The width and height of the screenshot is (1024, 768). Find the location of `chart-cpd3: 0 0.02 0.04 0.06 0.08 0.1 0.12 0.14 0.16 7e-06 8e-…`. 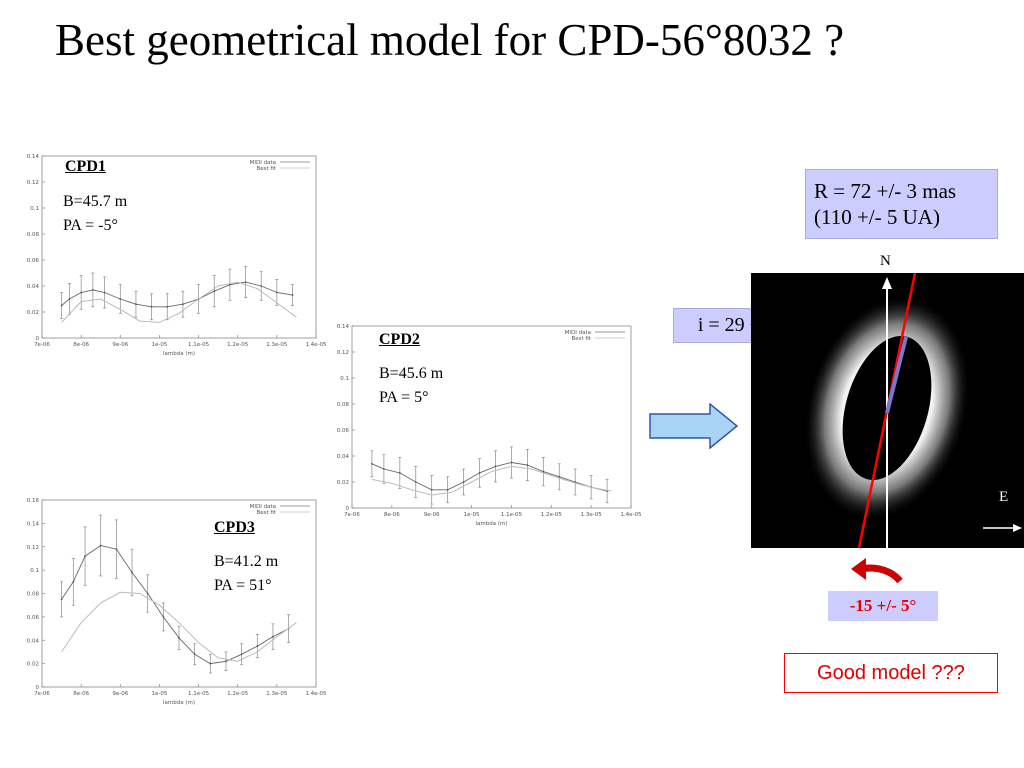

chart-cpd3: 0 0.02 0.04 0.06 0.08 0.1 0.12 0.14 0.16 7e-06 8e-… is located at coordinates (175, 601).